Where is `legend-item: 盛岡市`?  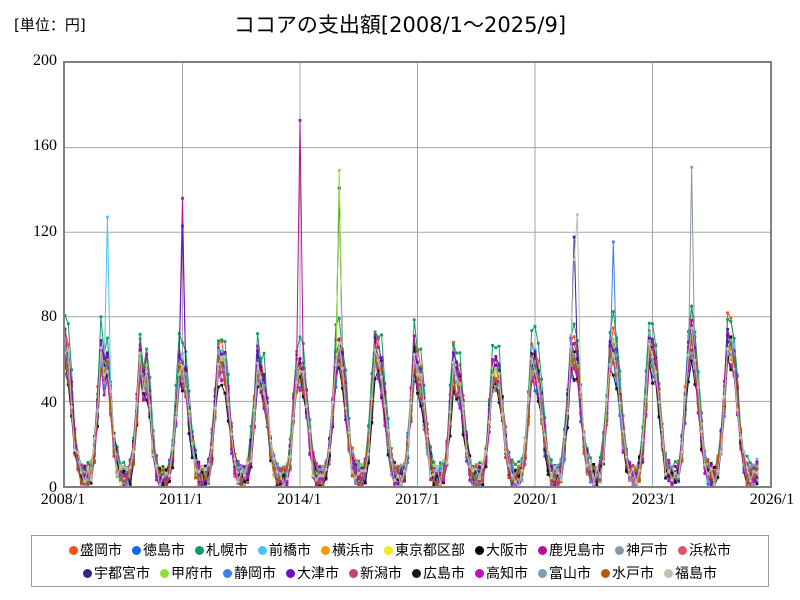 legend-item: 盛岡市 is located at coordinates (95, 551).